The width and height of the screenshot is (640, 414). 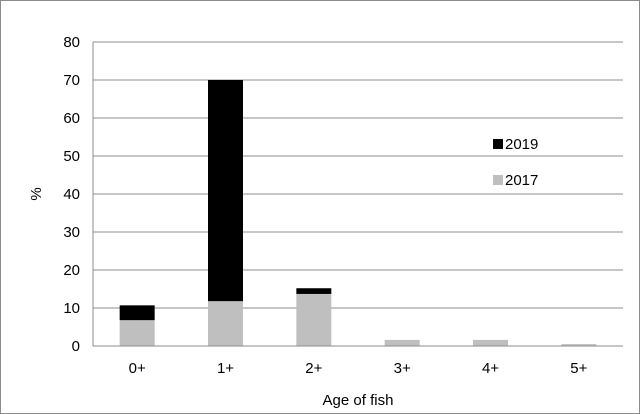 I want to click on bar-2019-1+, so click(x=225, y=191).